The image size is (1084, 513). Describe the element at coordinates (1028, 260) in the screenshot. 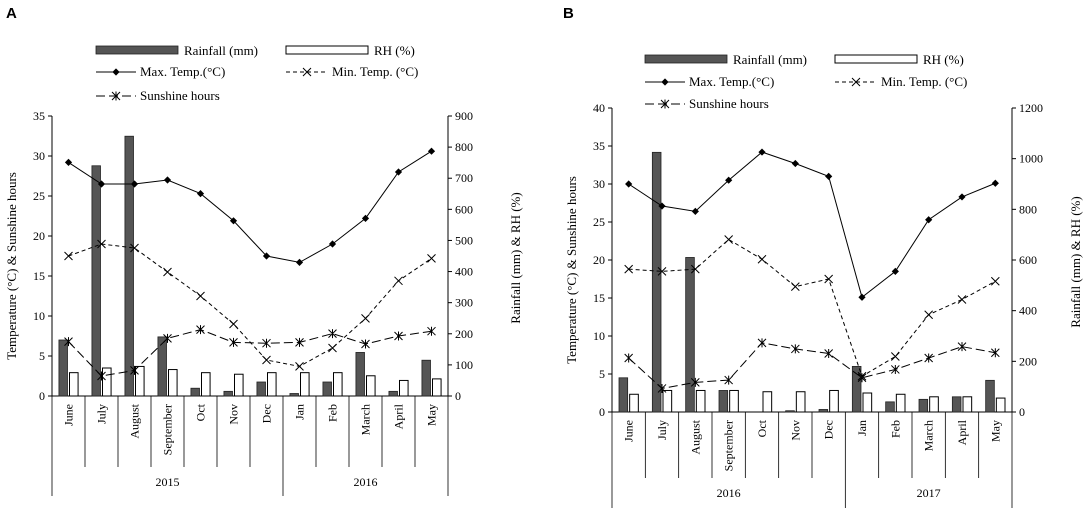

I see `panel-b-right-tick-label: 600` at that location.